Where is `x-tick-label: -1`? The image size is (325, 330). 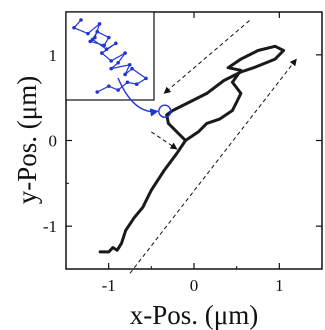
x-tick-label: -1 is located at coordinates (109, 285).